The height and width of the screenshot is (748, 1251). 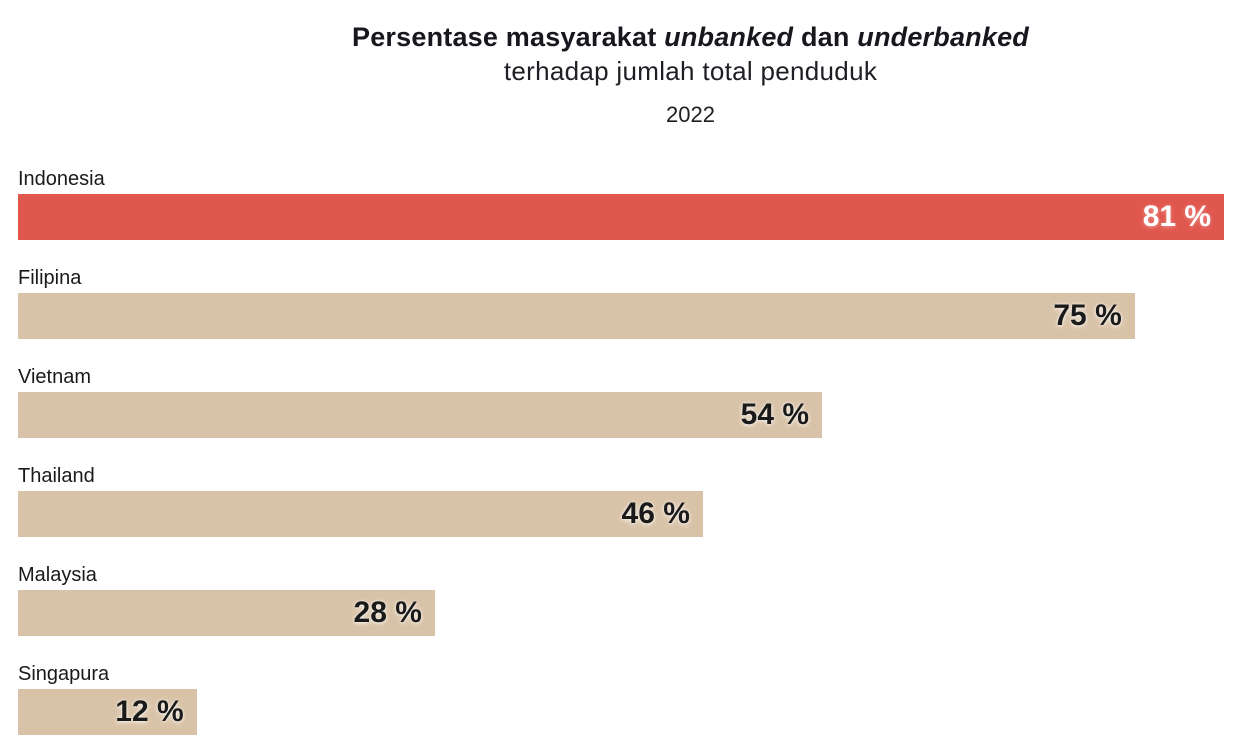 I want to click on value-label: 54 %, so click(x=775, y=414).